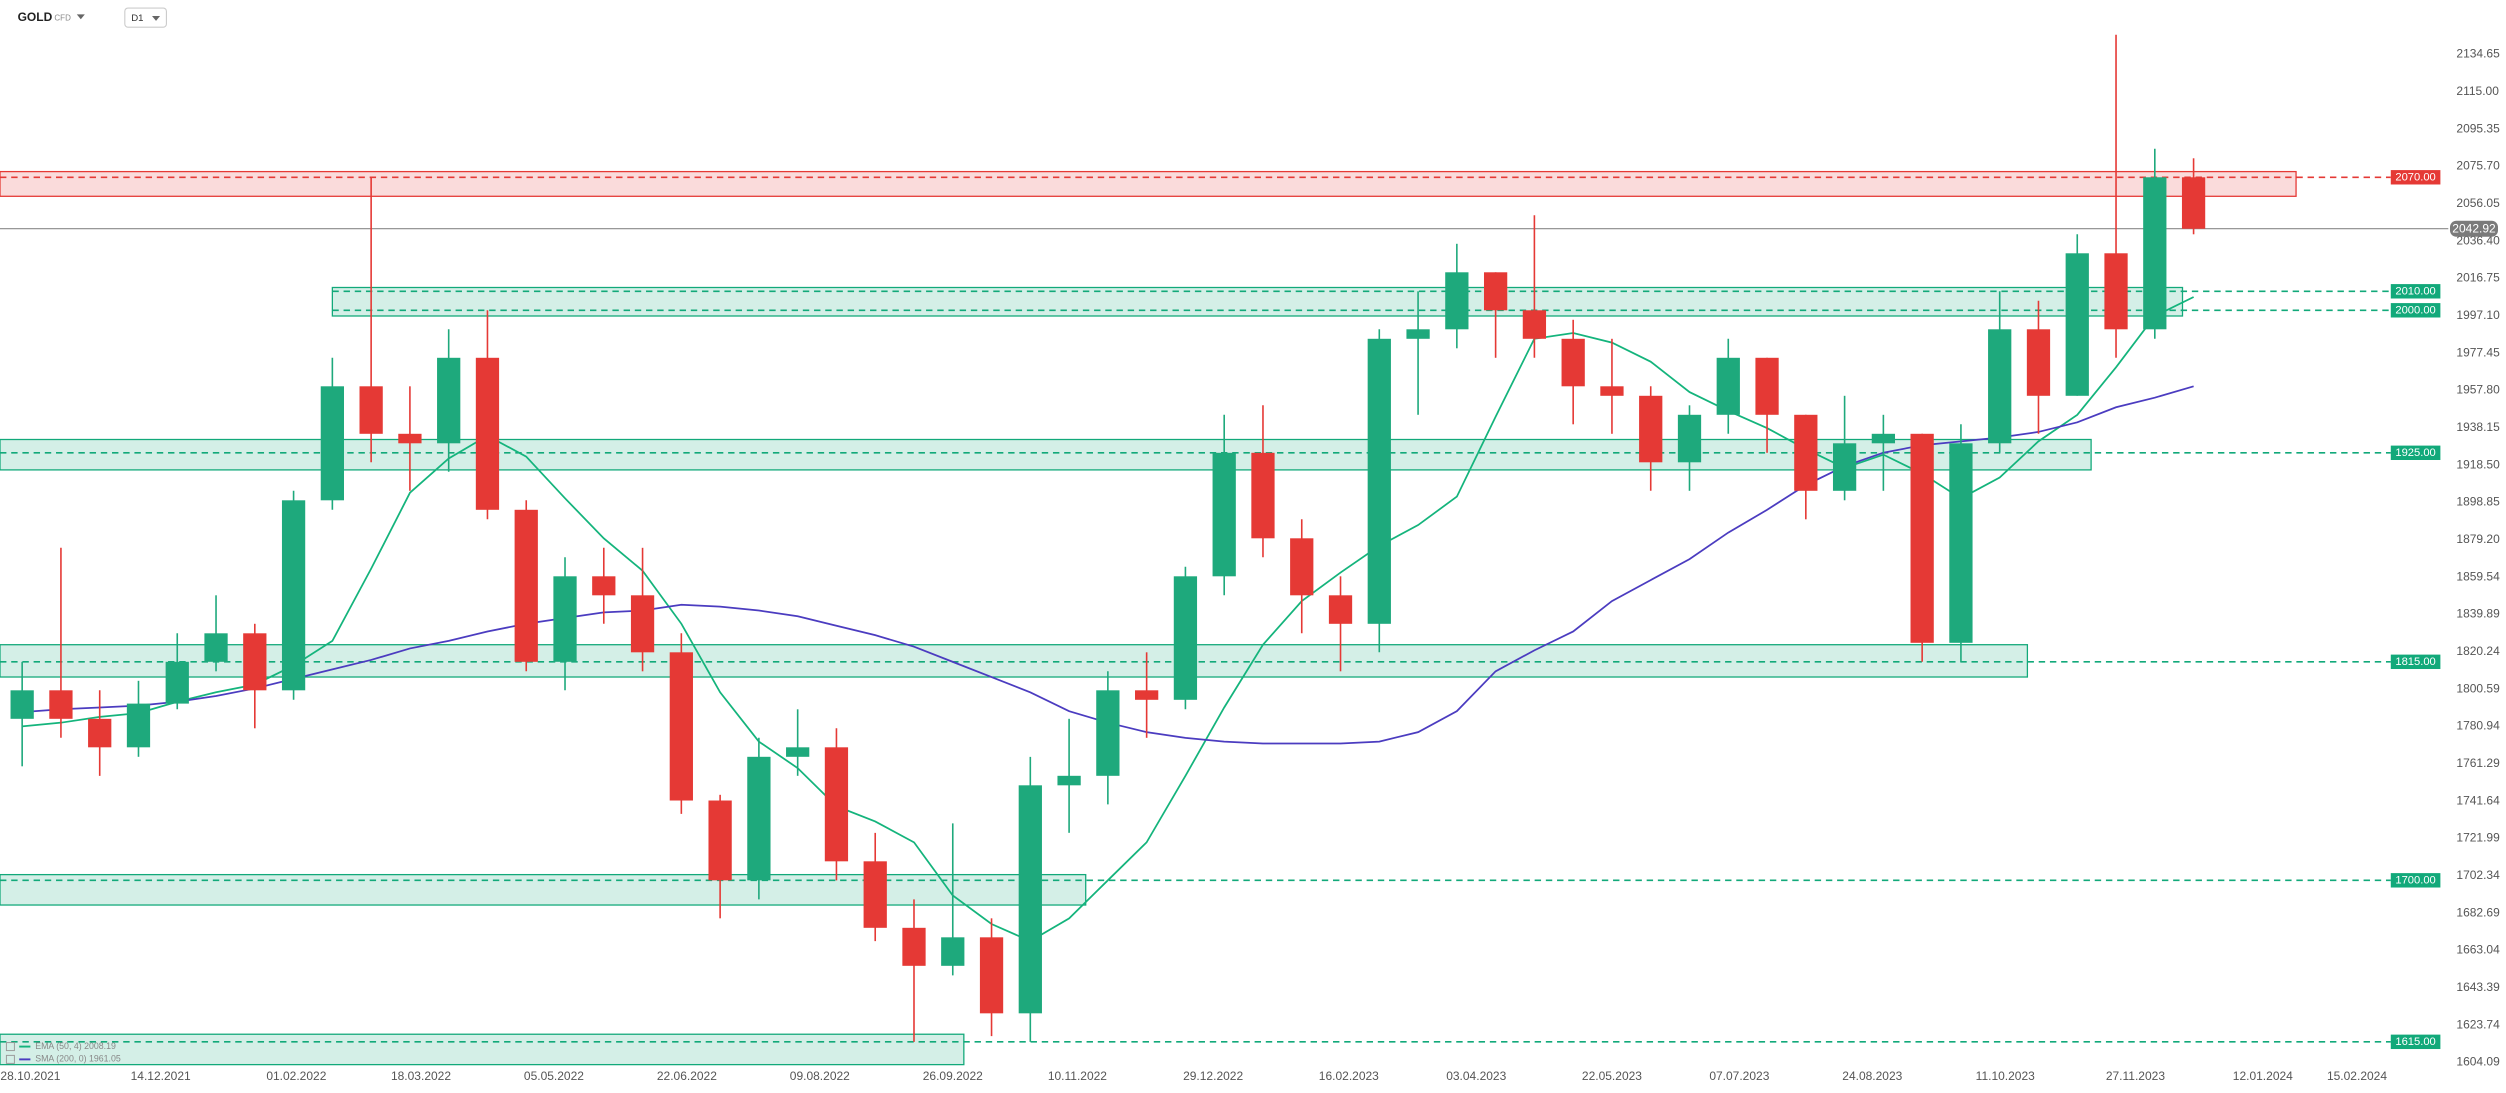 The image size is (2506, 1093). Describe the element at coordinates (2415, 311) in the screenshot. I see `level-label: 2000.00` at that location.